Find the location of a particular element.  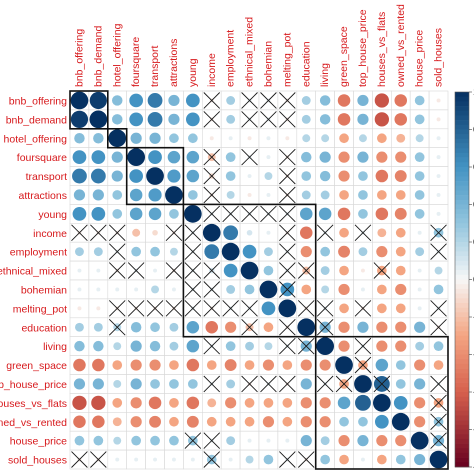

cell-bnb_demand-owned_vs_rented is located at coordinates (400, 119).